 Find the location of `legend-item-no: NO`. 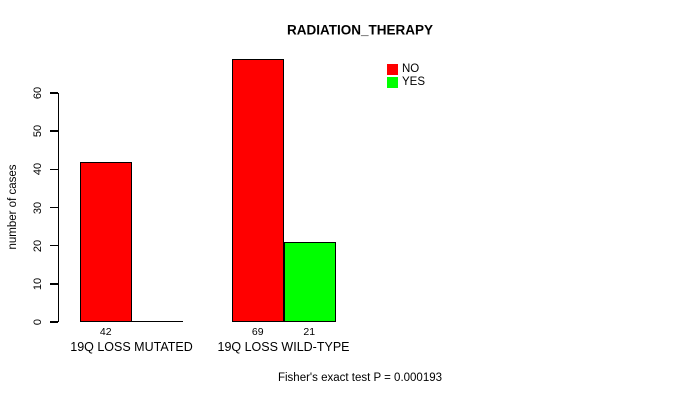

legend-item-no: NO is located at coordinates (406, 69).